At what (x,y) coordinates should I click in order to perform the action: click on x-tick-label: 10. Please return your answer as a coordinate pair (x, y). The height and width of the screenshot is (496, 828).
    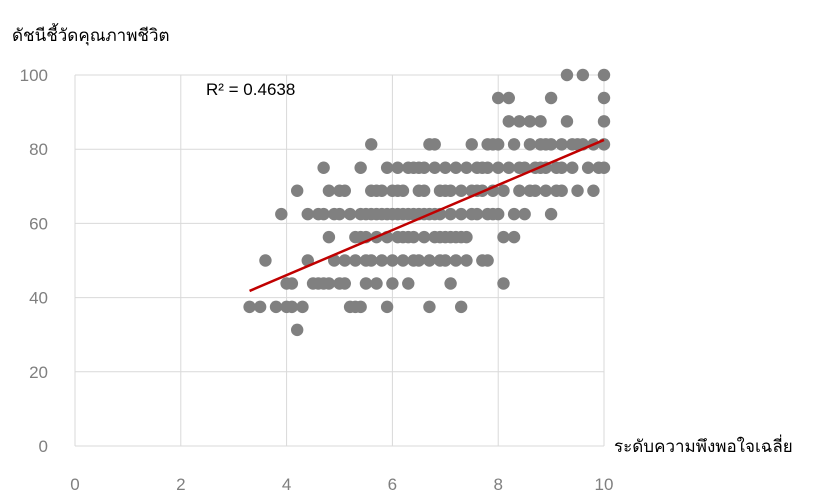
    Looking at the image, I should click on (604, 484).